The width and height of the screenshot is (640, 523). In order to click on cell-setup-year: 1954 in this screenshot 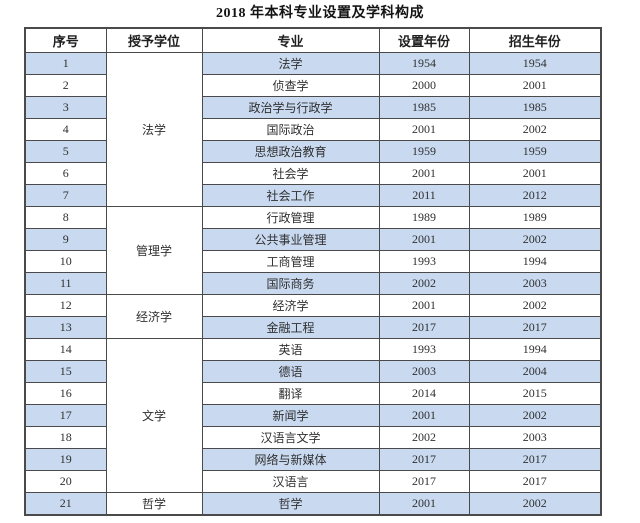, I will do `click(424, 63)`.